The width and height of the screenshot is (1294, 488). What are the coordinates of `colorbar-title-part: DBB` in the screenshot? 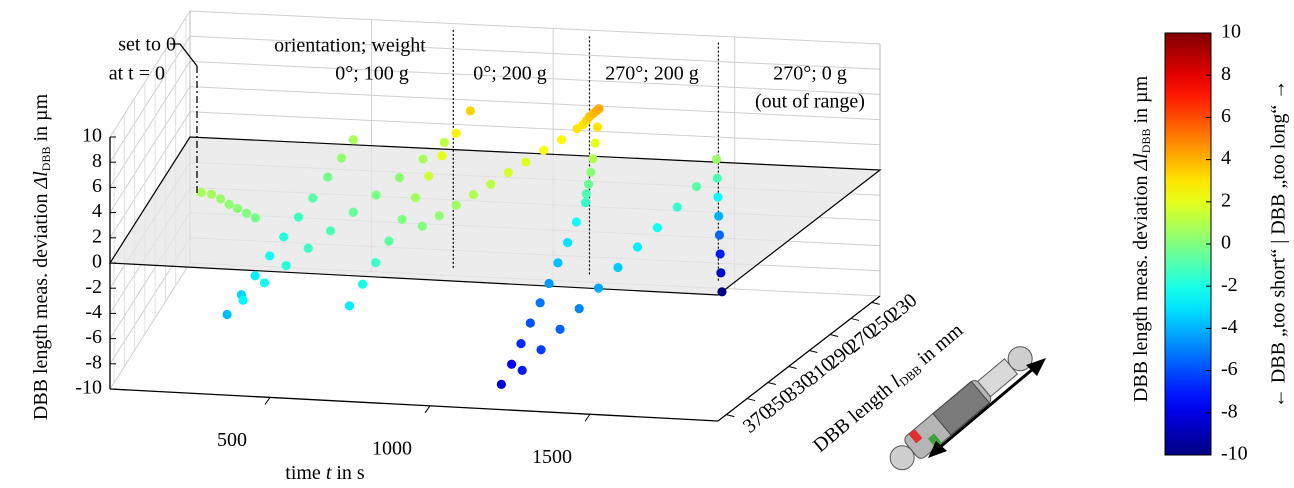 It's located at (1146, 141).